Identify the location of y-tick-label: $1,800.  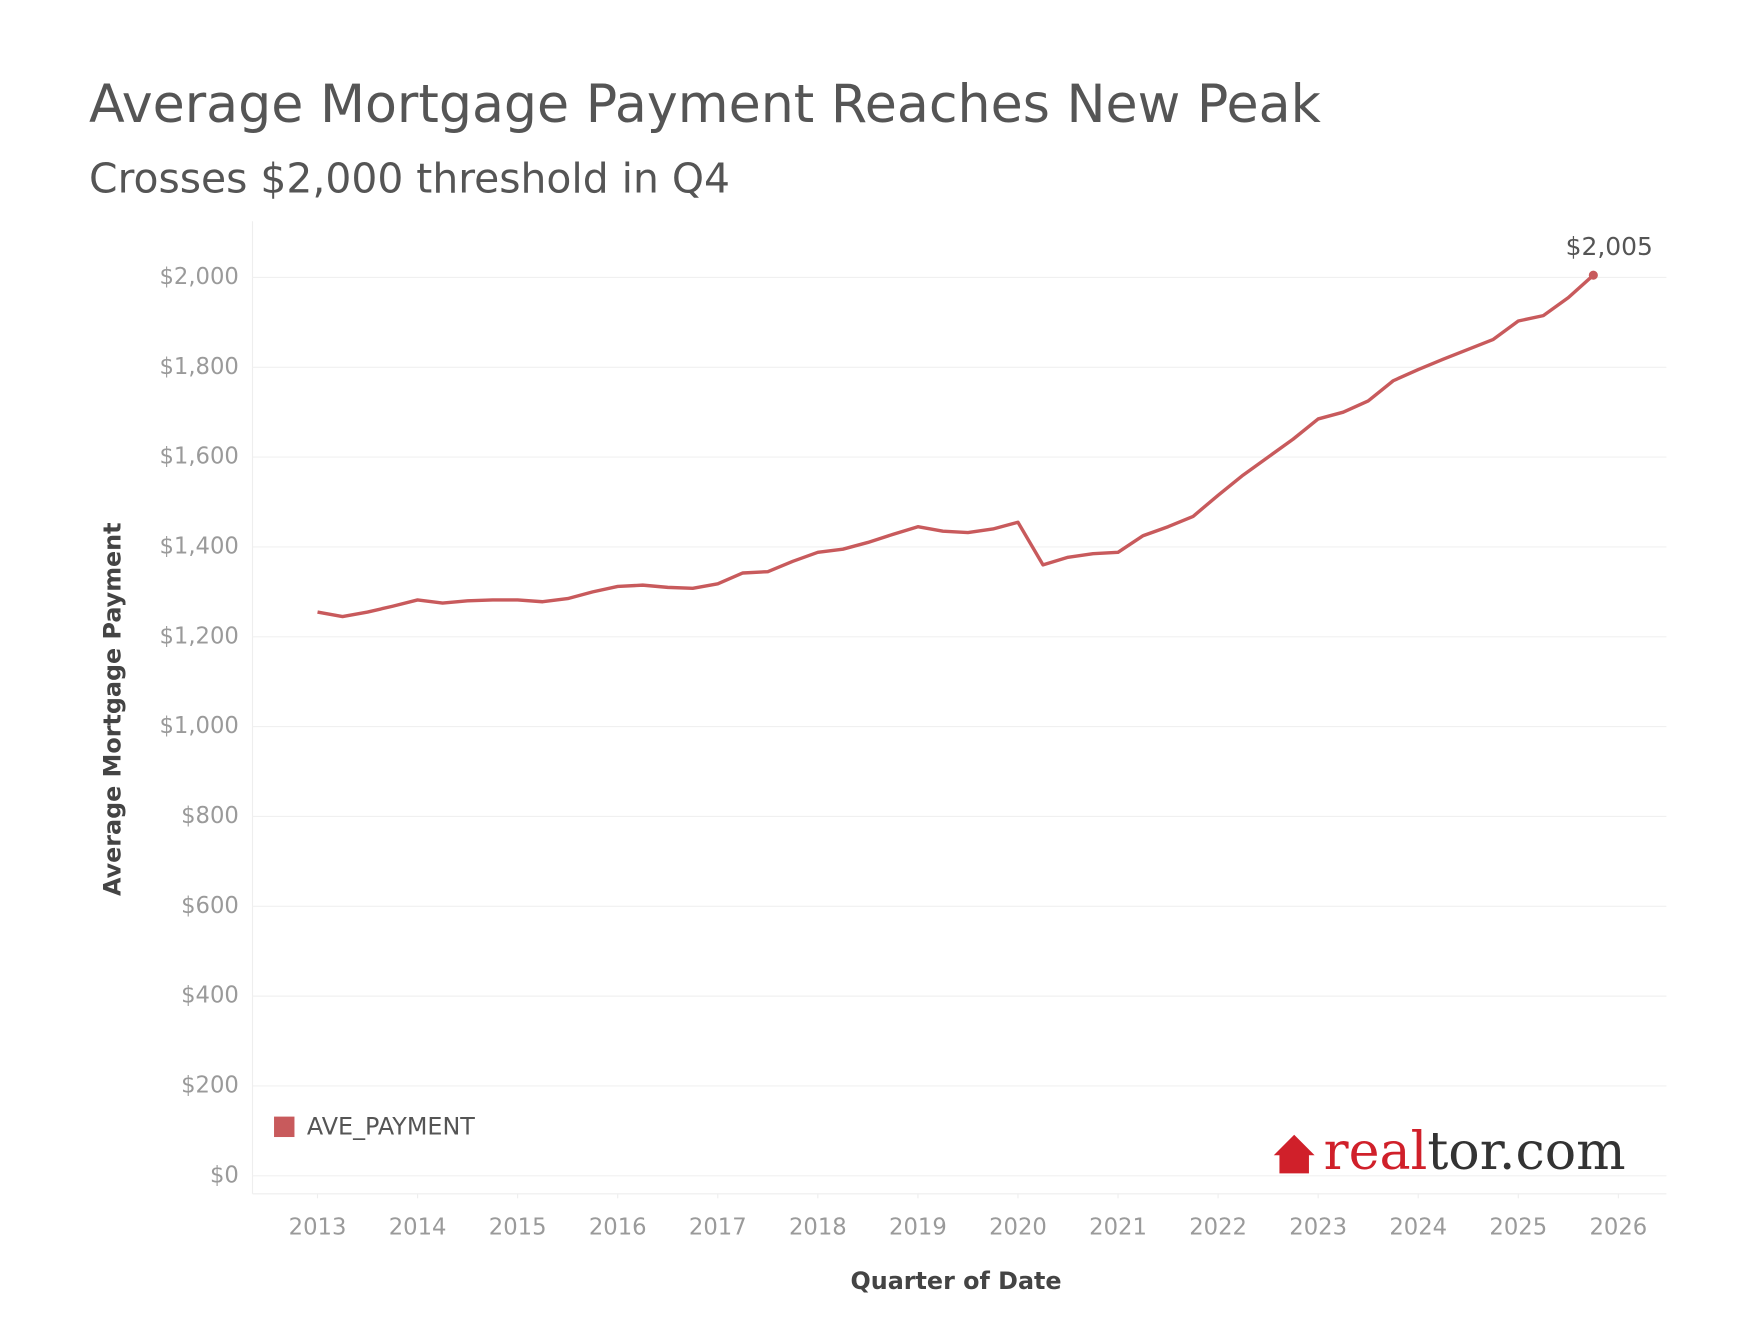
(198, 367).